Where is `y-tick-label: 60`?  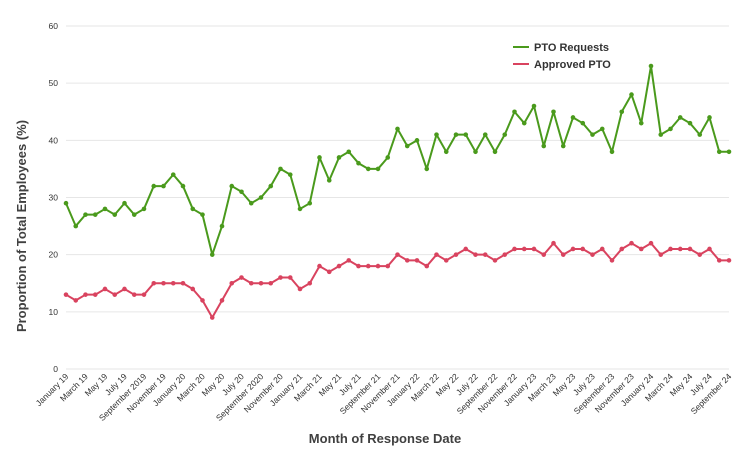
y-tick-label: 60 is located at coordinates (54, 26).